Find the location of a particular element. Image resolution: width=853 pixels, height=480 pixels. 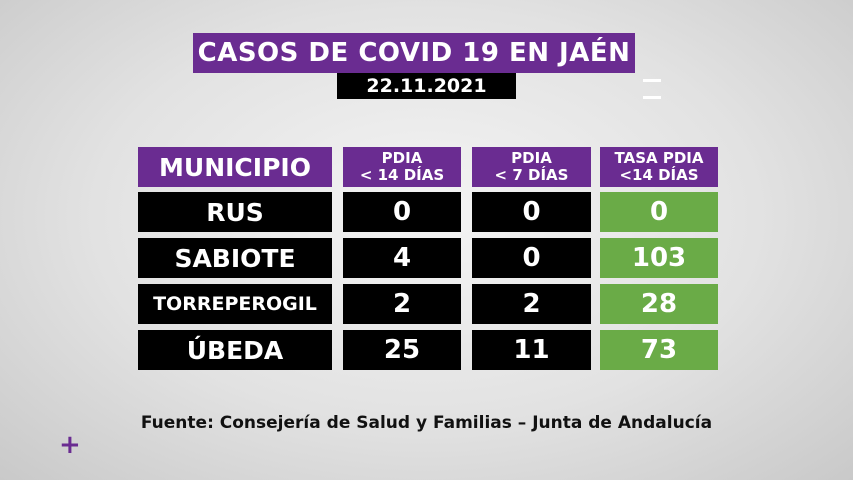

row-label: ÚBEDA is located at coordinates (235, 350).